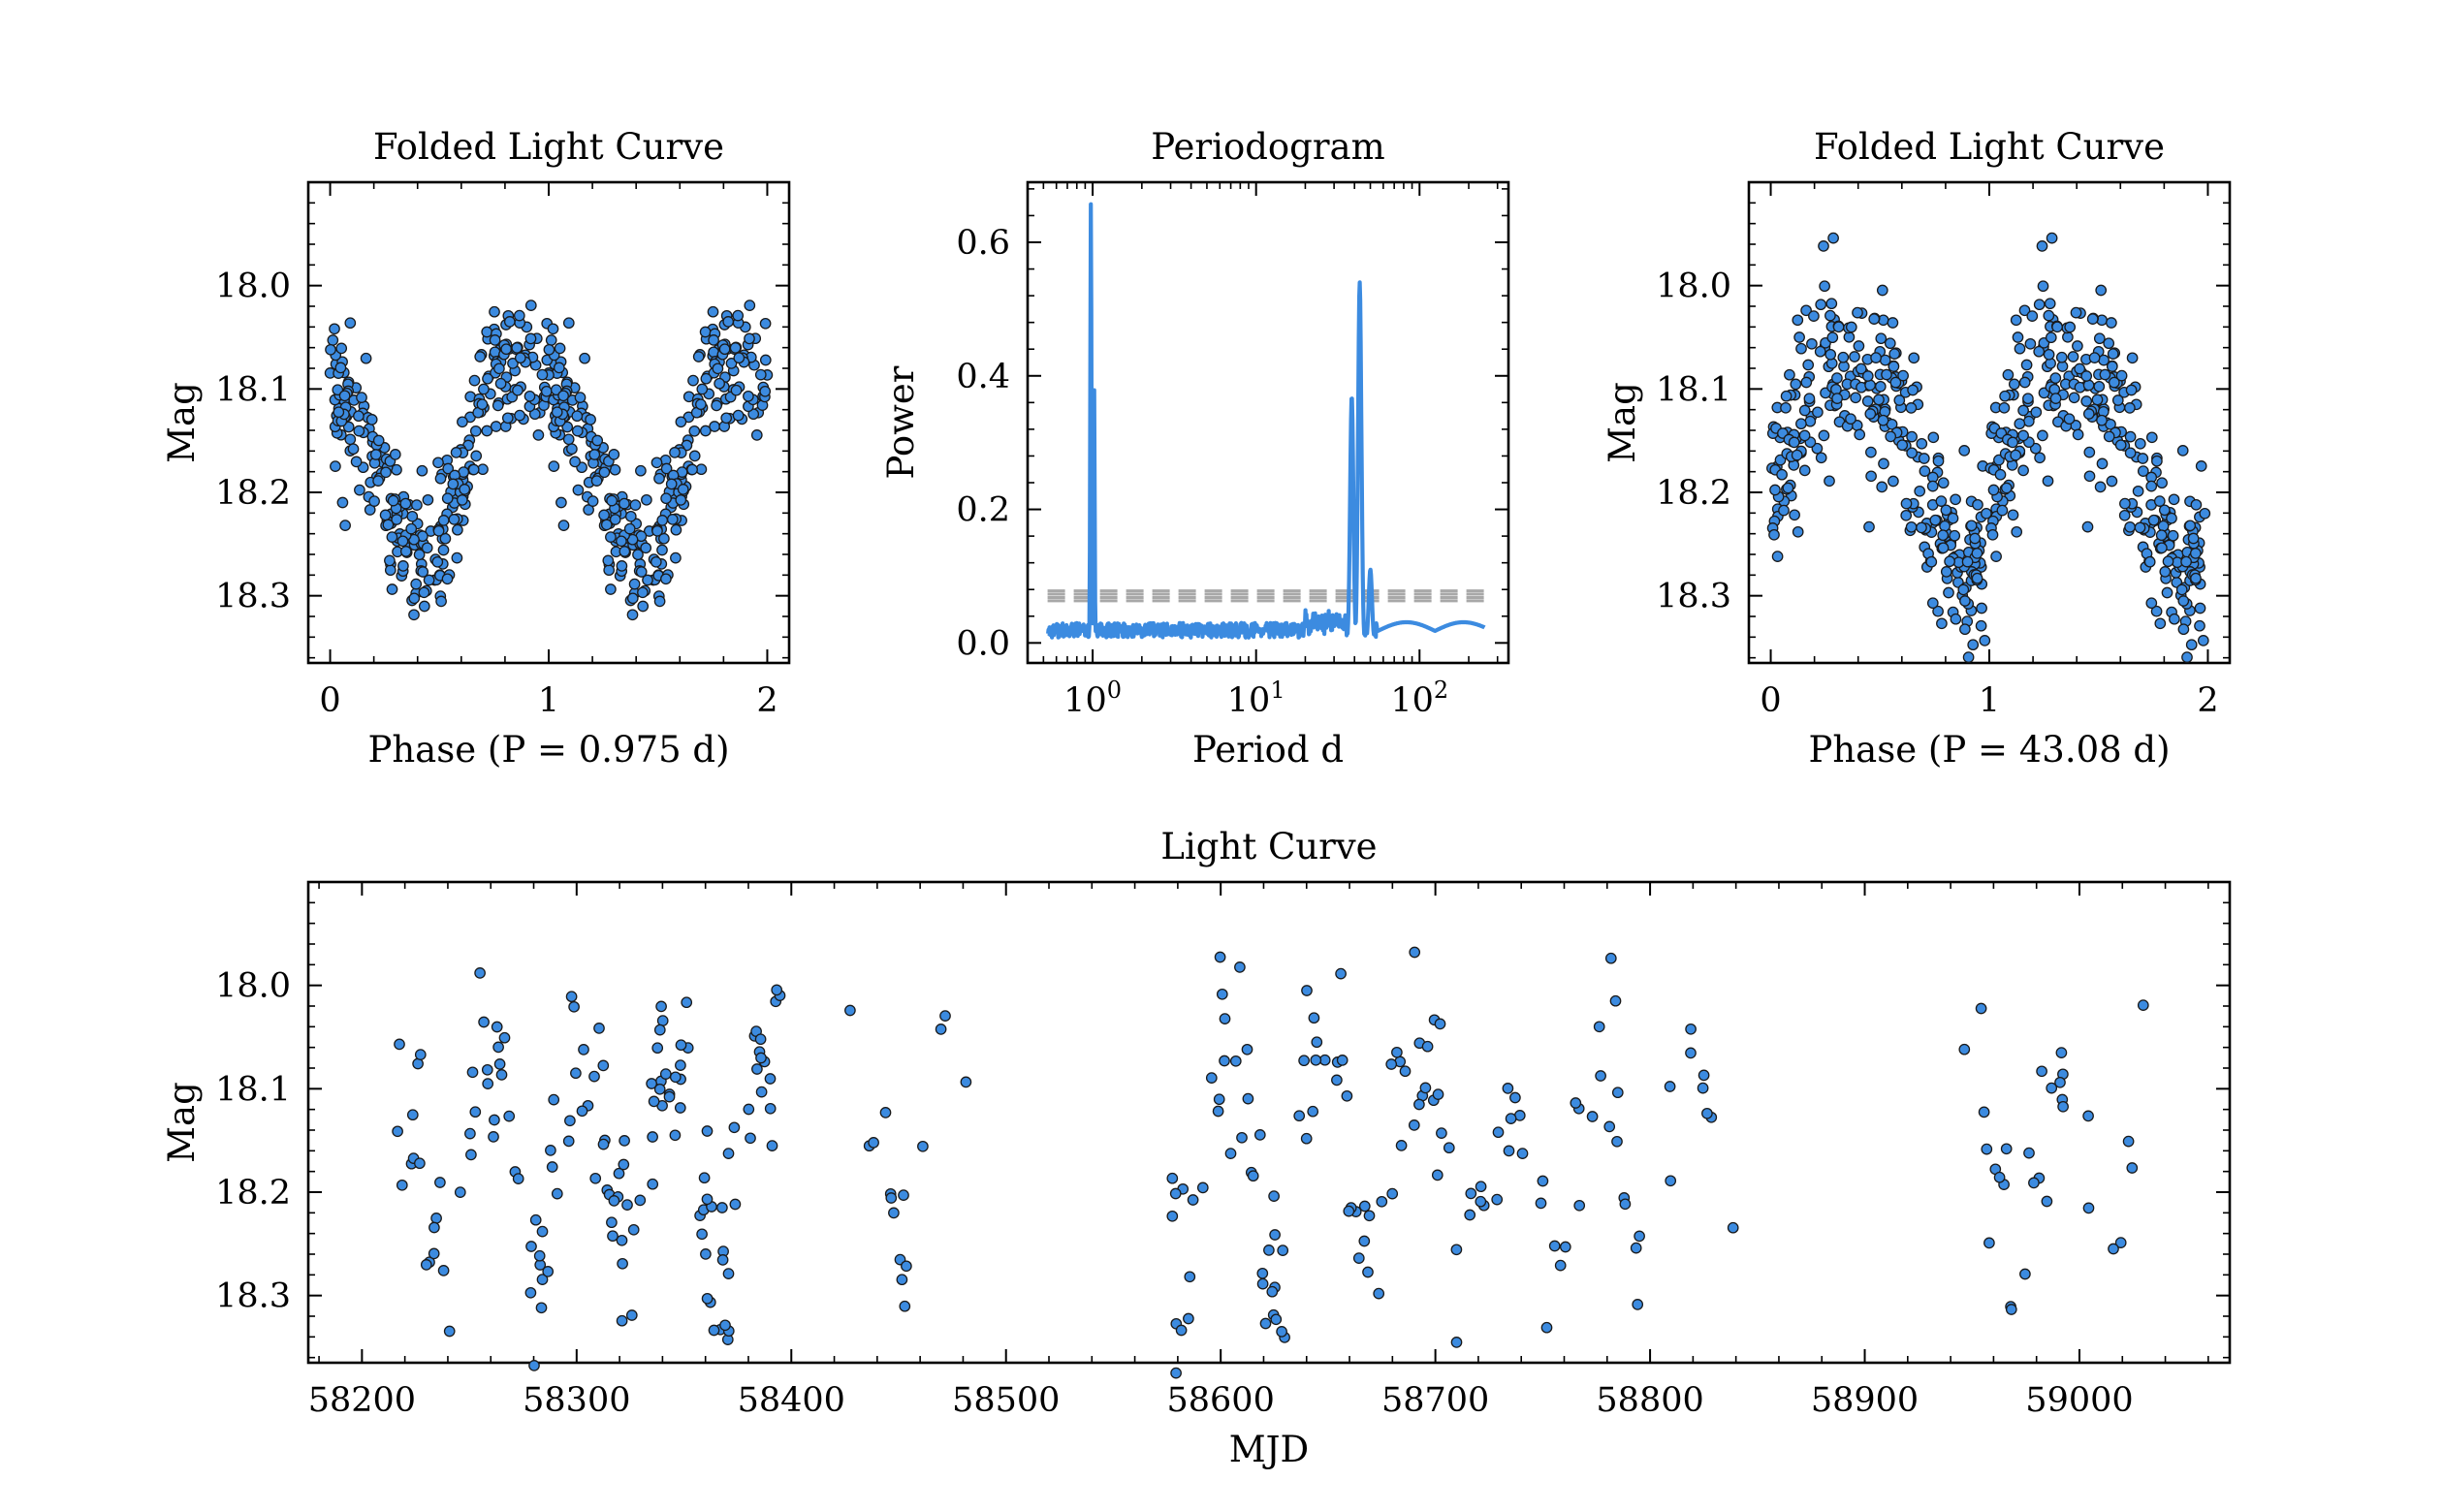  I want to click on scatter-points, so click(549, 460).